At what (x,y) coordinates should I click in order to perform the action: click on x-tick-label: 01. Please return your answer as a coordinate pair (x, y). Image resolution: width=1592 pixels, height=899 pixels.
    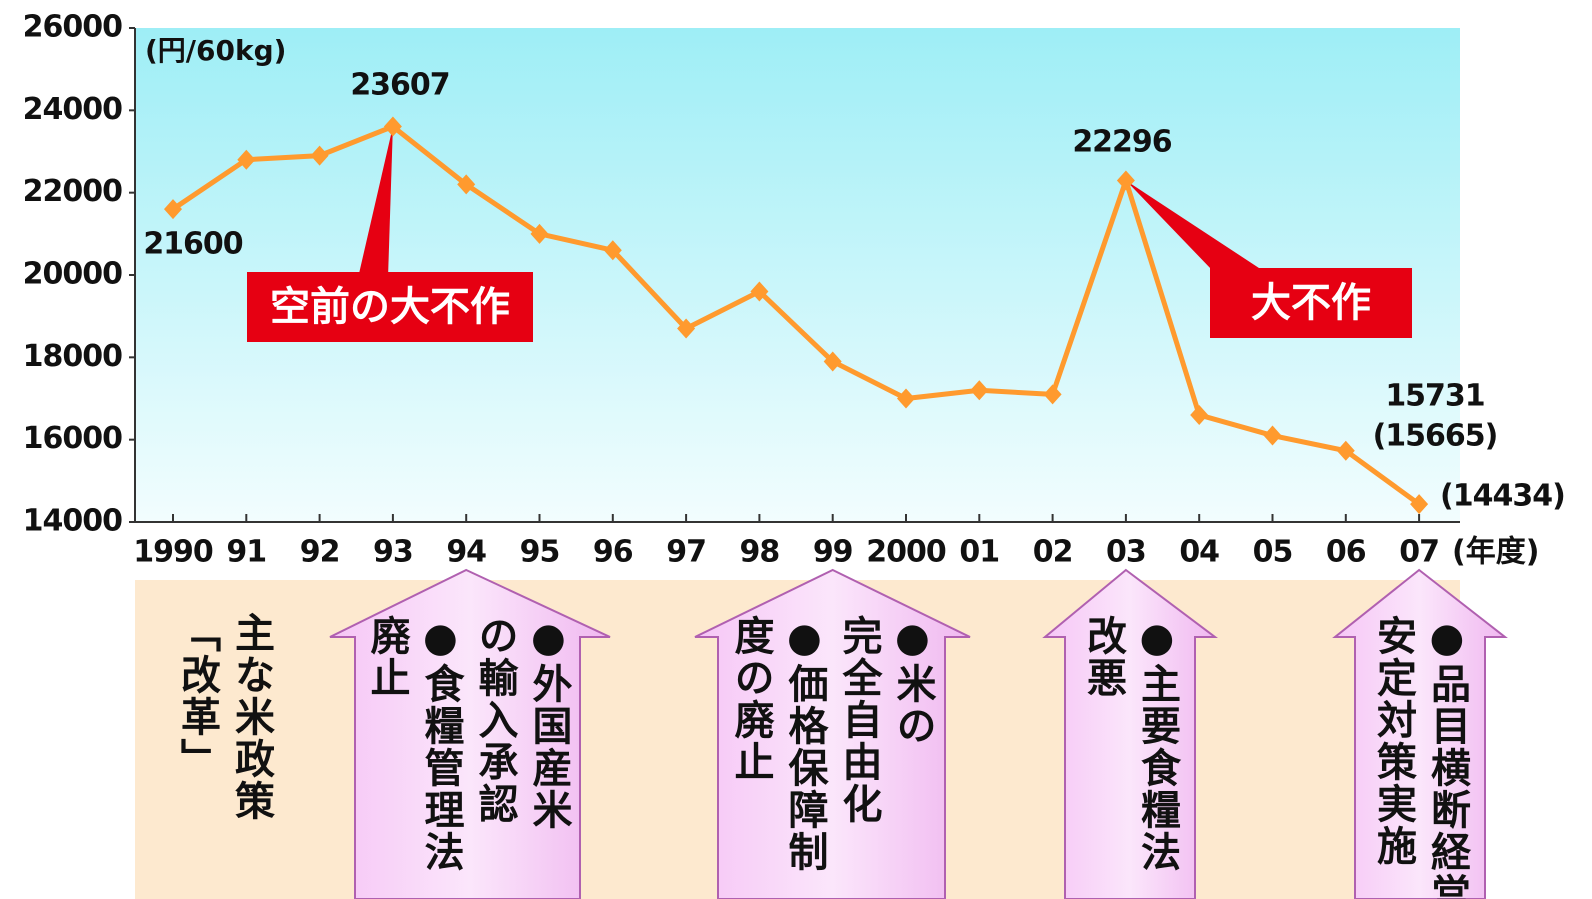
    Looking at the image, I should click on (979, 552).